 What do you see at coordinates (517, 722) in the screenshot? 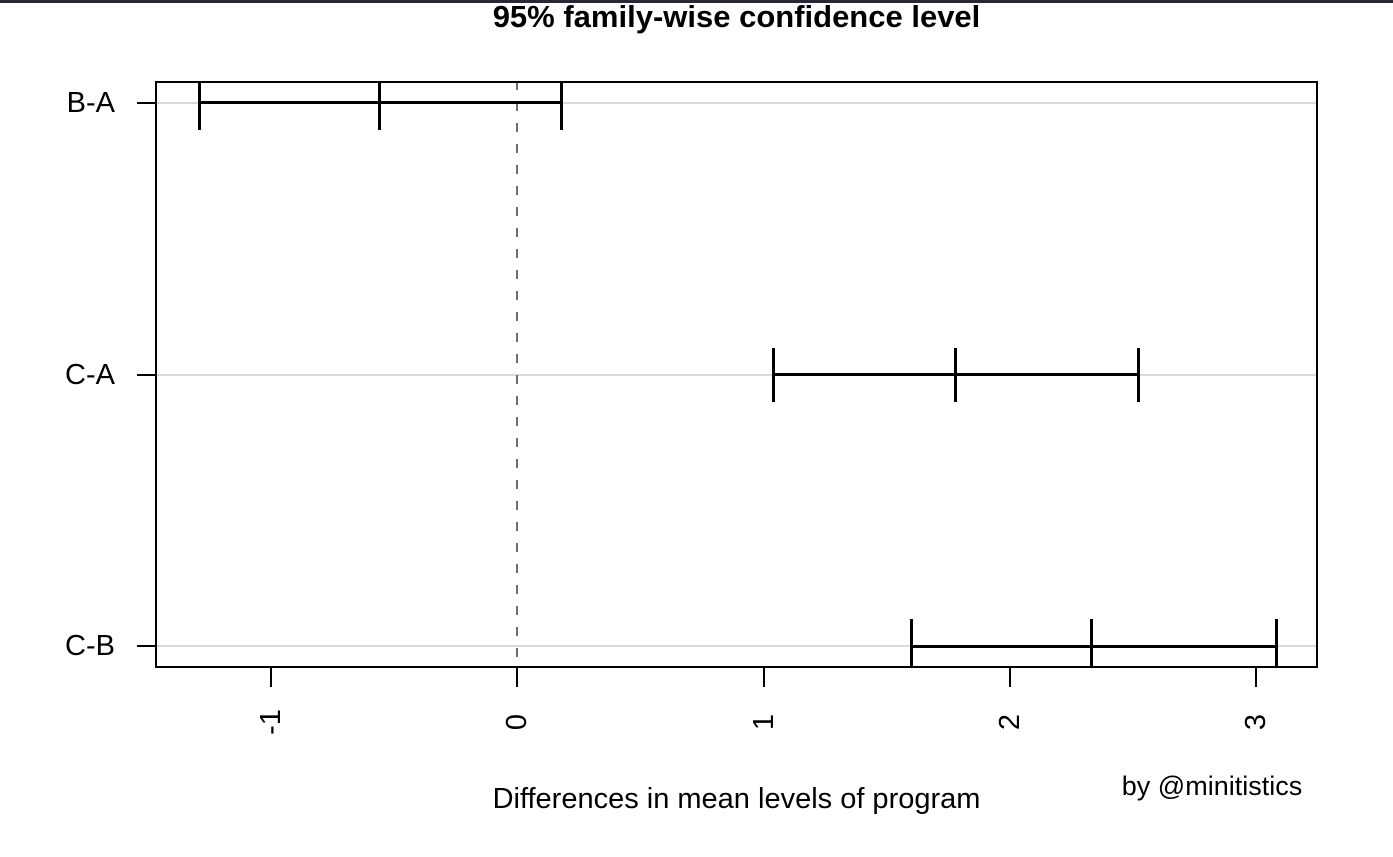
I see `x-axis-tick-label: 0` at bounding box center [517, 722].